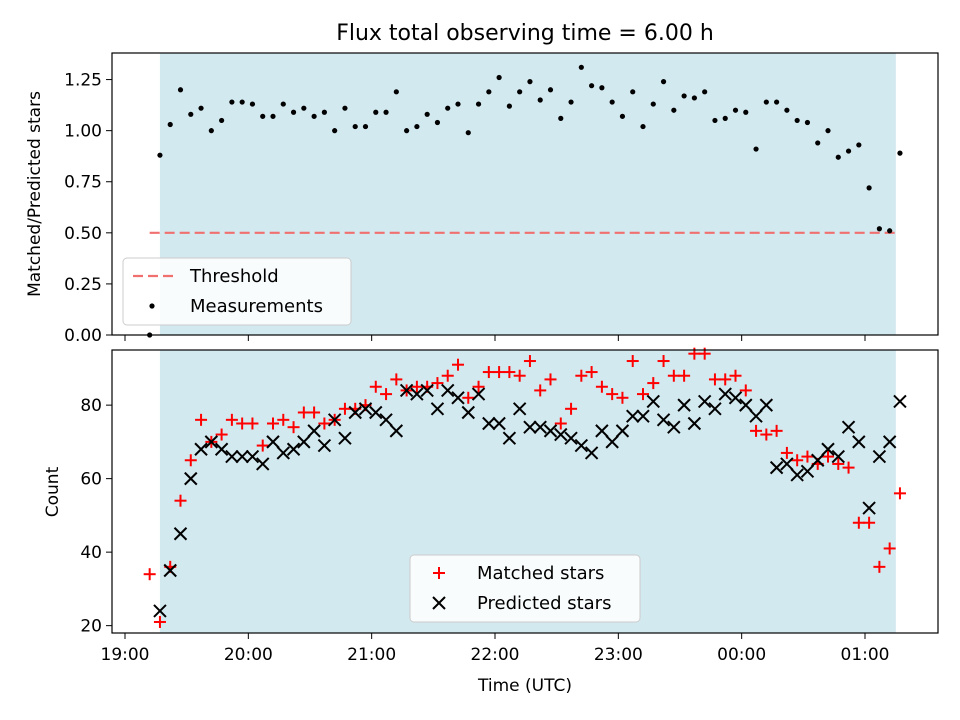 The image size is (960, 720). What do you see at coordinates (256, 306) in the screenshot?
I see `legend-measurements-label: Measurements` at bounding box center [256, 306].